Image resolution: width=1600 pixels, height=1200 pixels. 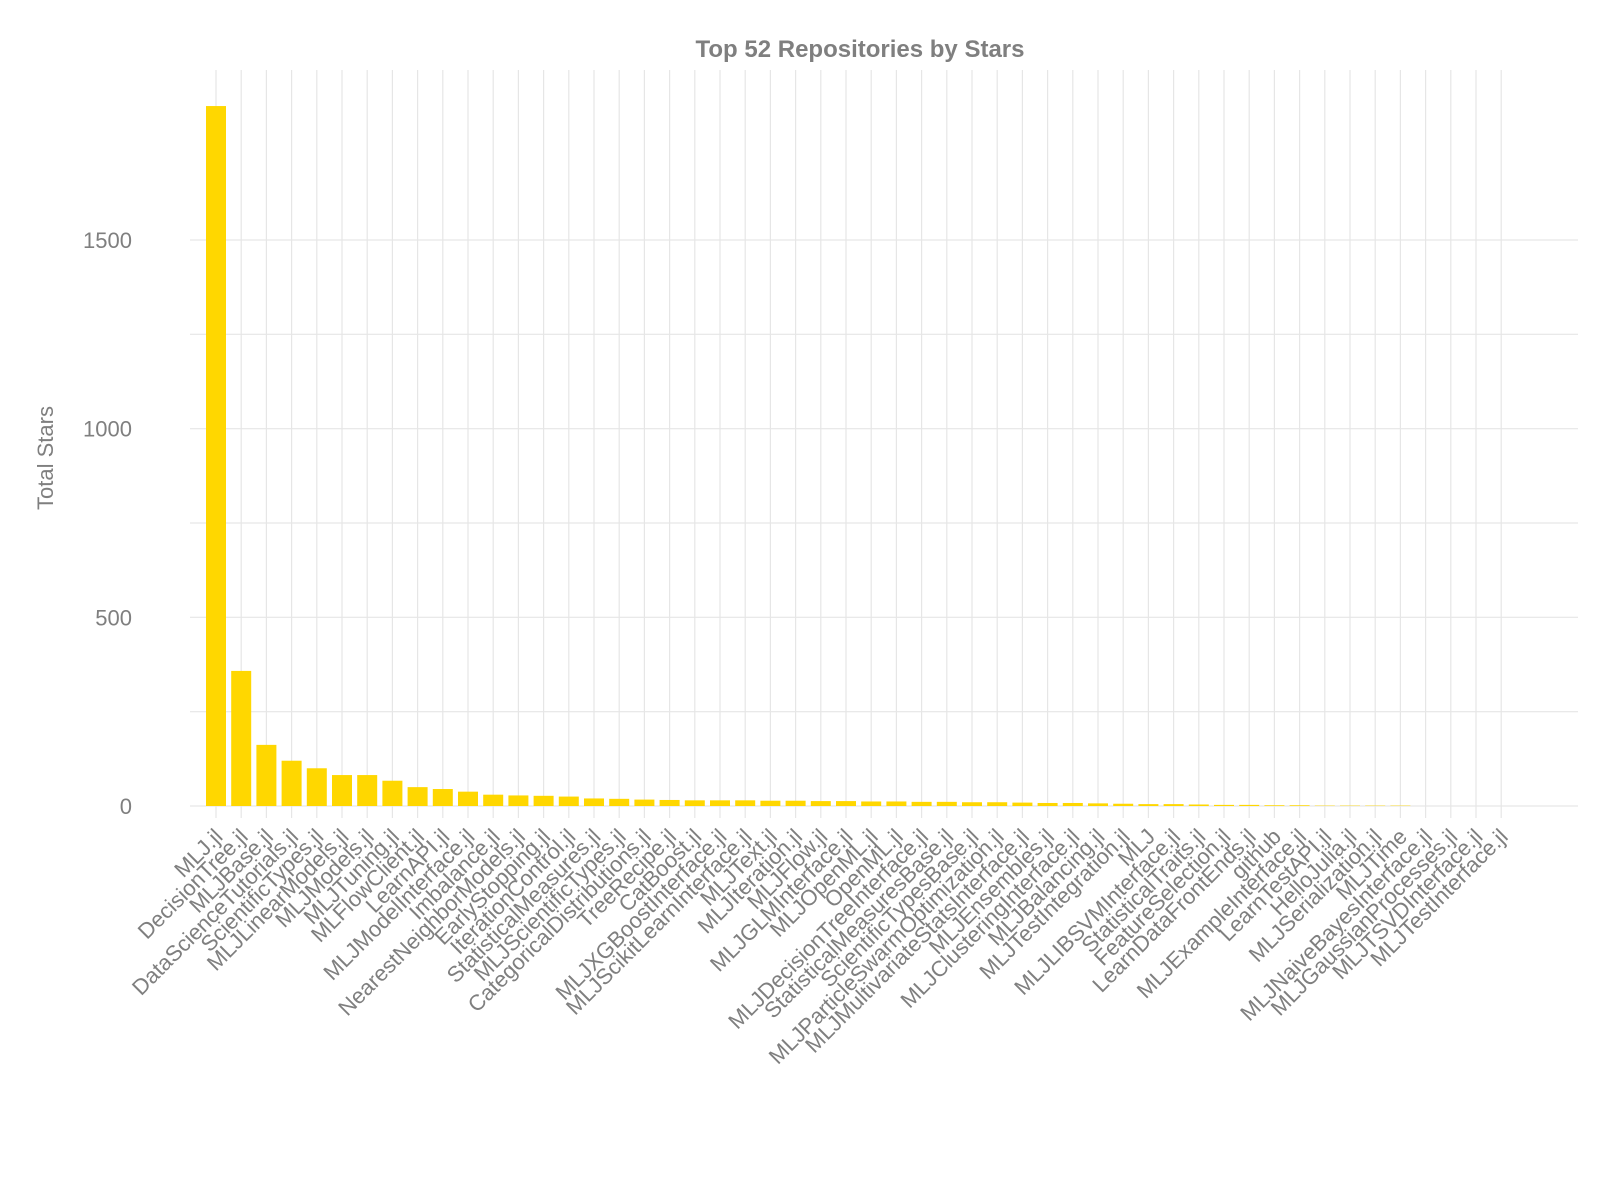 What do you see at coordinates (795, 803) in the screenshot?
I see `bar-mljiteration-jl` at bounding box center [795, 803].